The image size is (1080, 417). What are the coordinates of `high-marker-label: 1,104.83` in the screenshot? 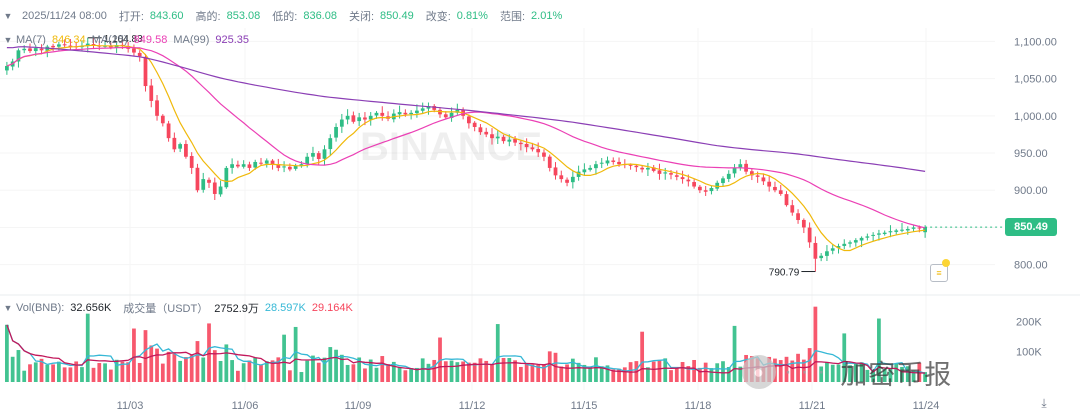 It's located at (123, 39).